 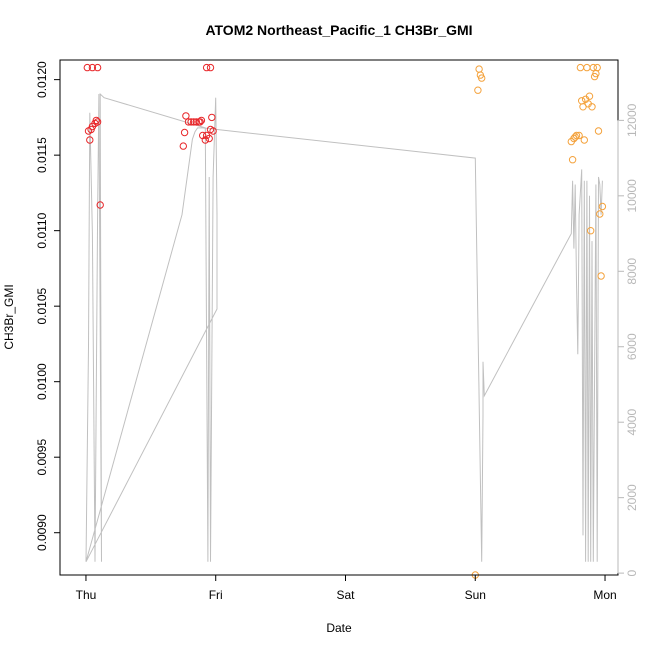 I want to click on y-tick-label-right: 0, so click(x=632, y=572).